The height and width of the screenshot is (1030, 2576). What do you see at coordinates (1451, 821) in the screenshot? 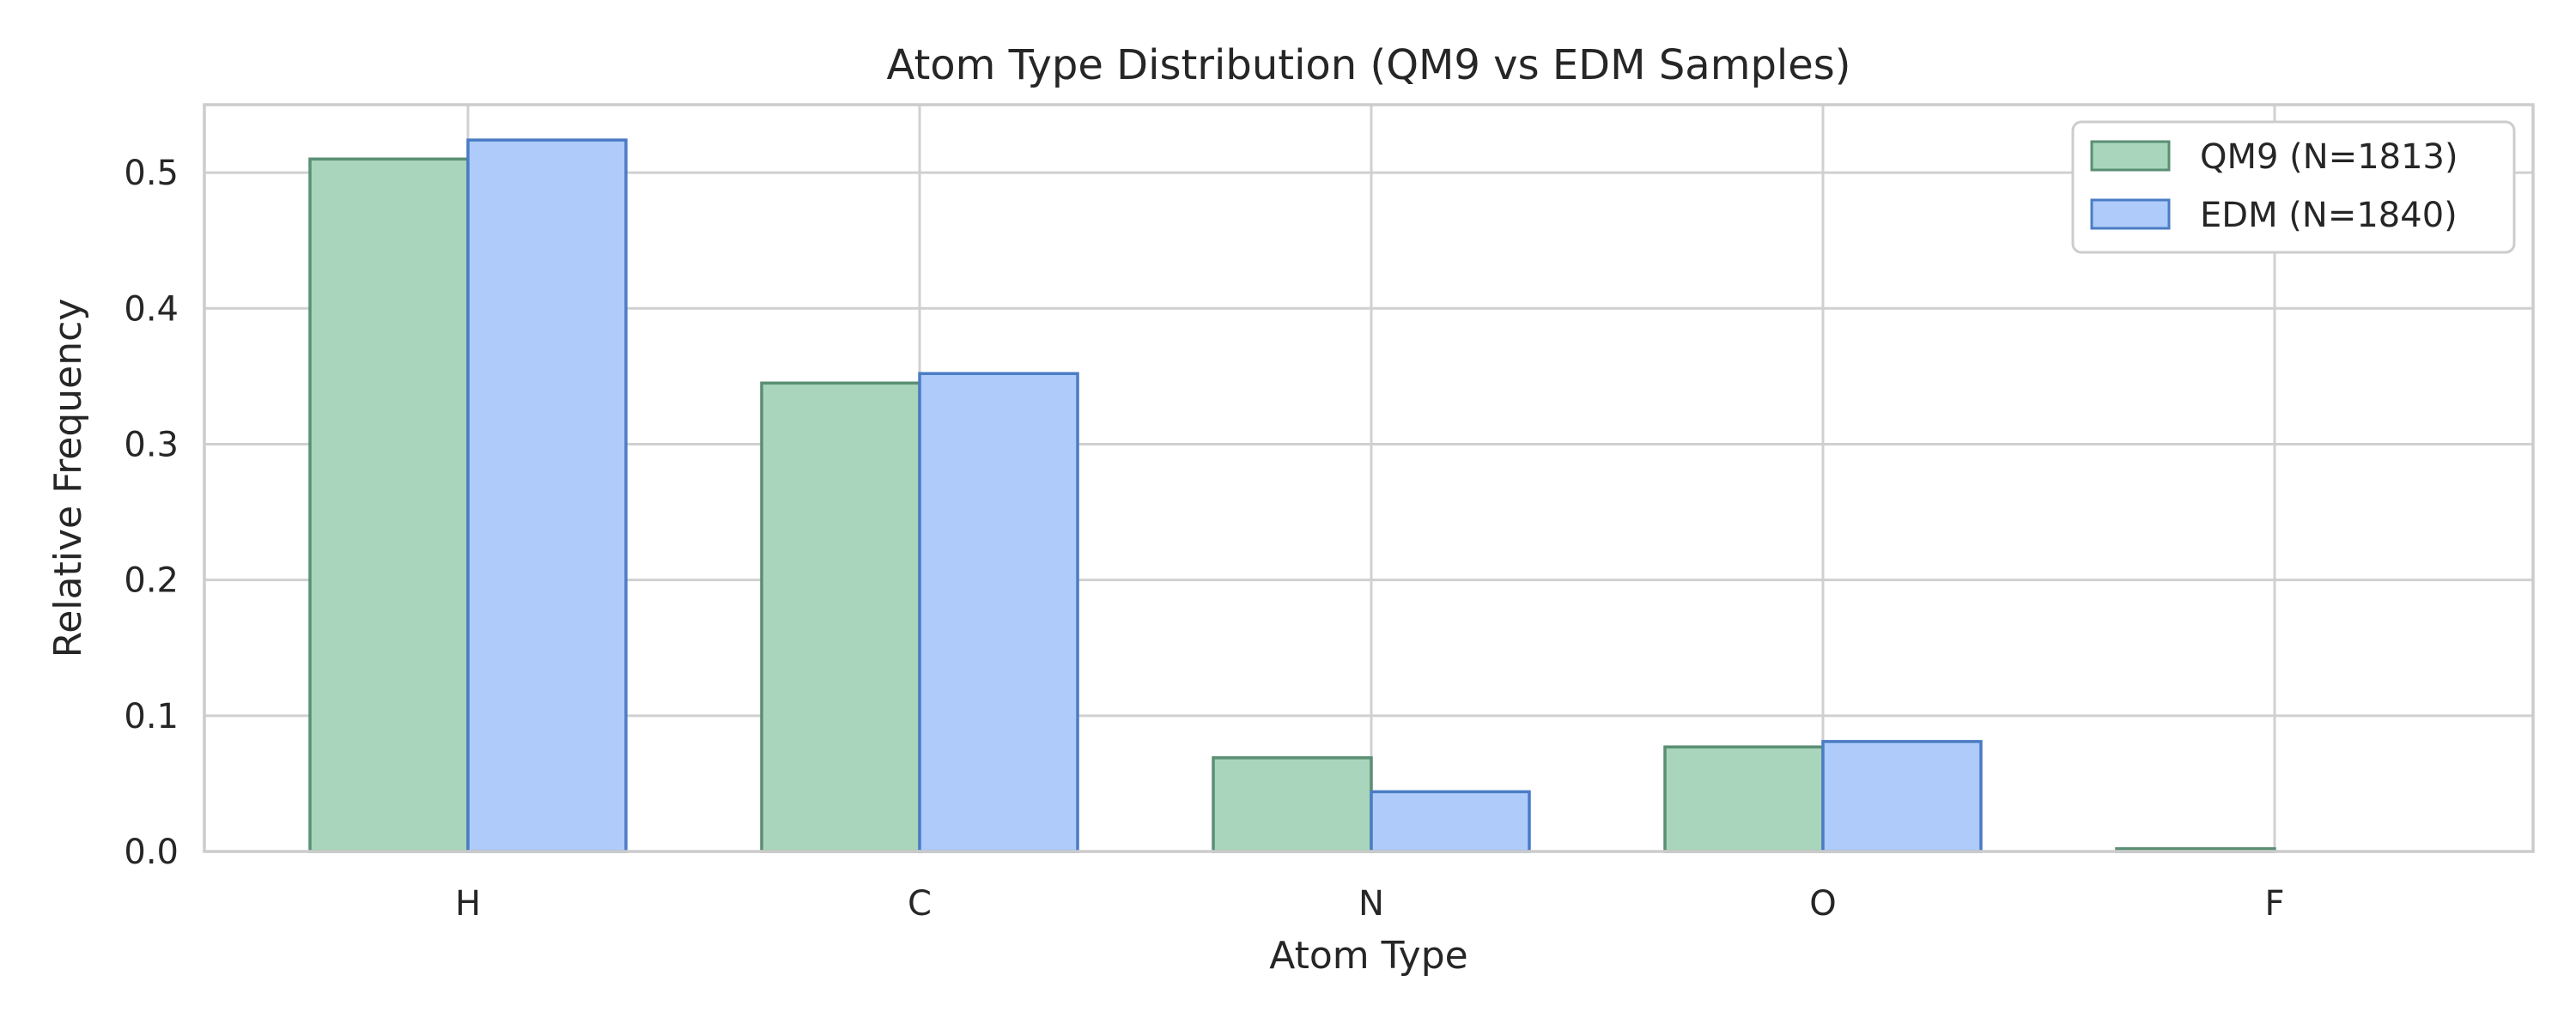
I see `bar-edm-n` at bounding box center [1451, 821].